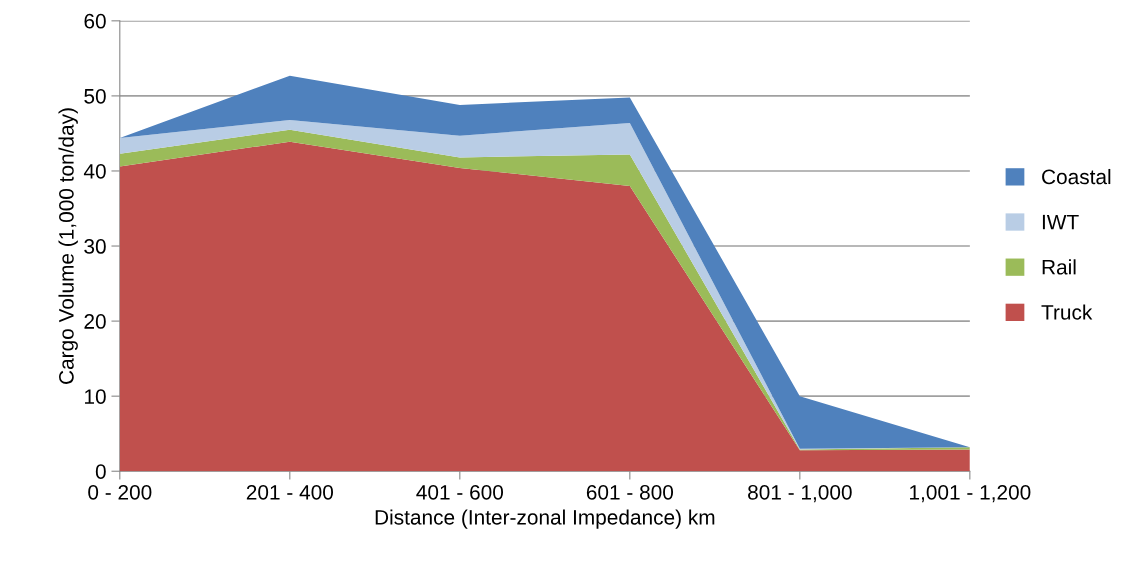 This screenshot has width=1141, height=563. What do you see at coordinates (95, 396) in the screenshot?
I see `y-tick-label: 10` at bounding box center [95, 396].